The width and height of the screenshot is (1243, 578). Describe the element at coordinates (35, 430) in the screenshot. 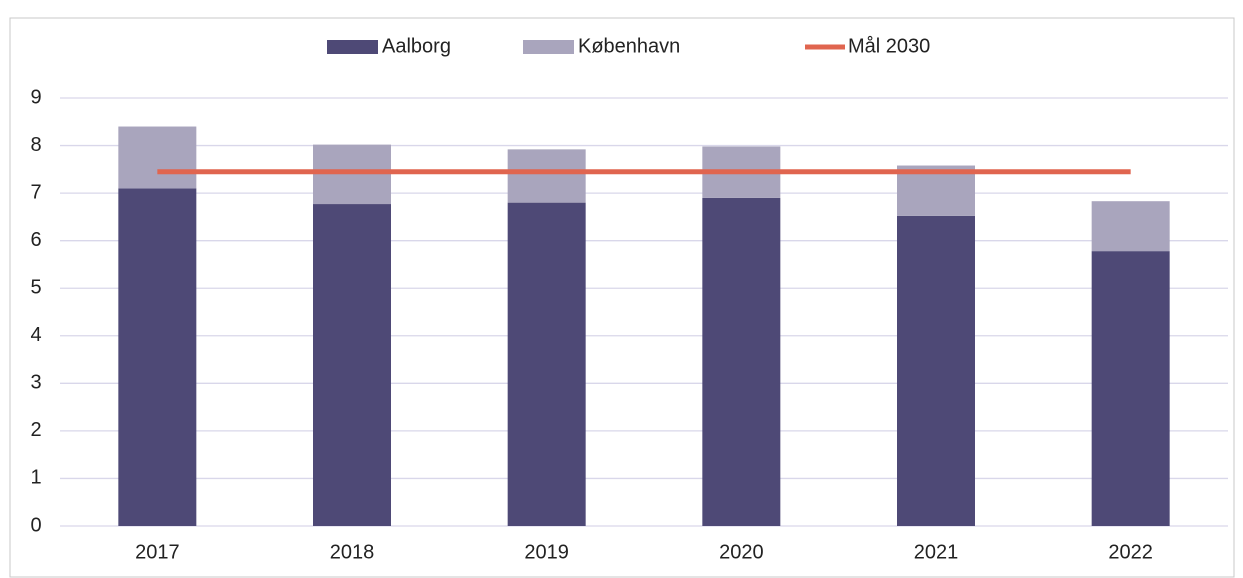

I see `y-tick-label: 2` at that location.